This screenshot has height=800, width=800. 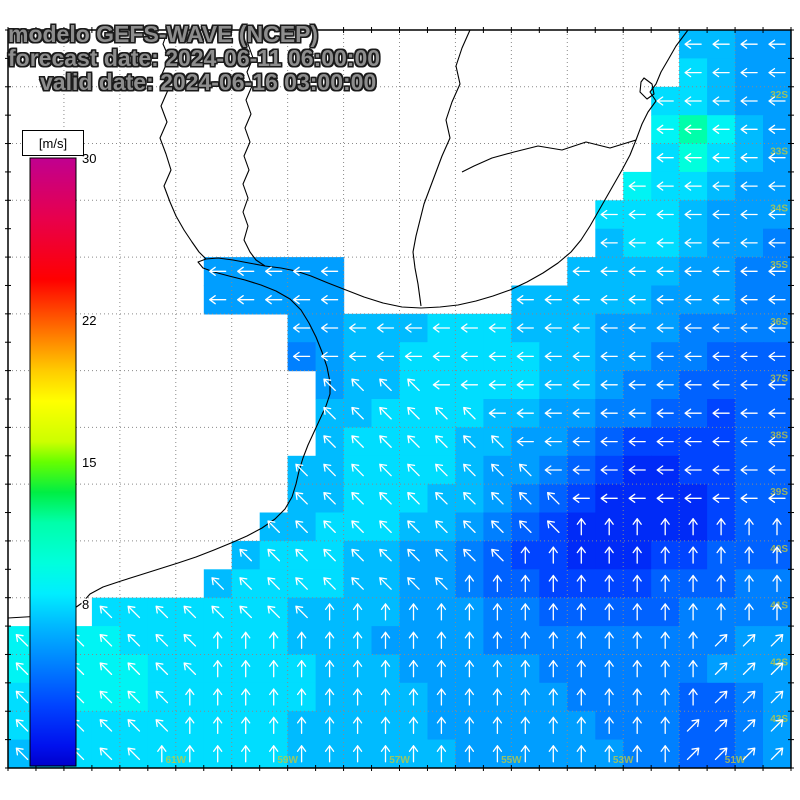 I want to click on colorbar-unit-label: [m/s], so click(x=53, y=143).